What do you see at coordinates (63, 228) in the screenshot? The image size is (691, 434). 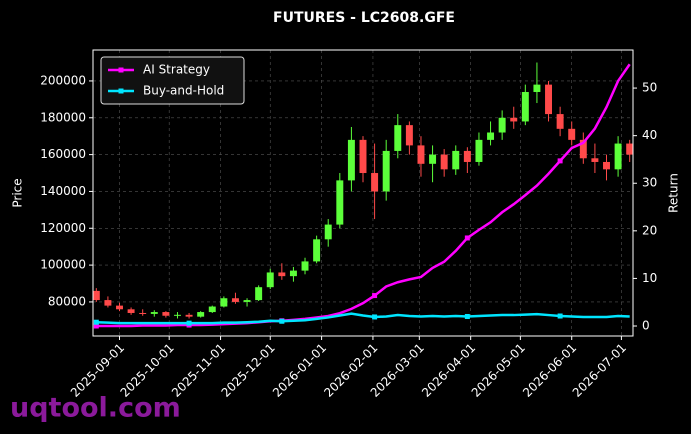 I see `y-tick-label: 120000` at bounding box center [63, 228].